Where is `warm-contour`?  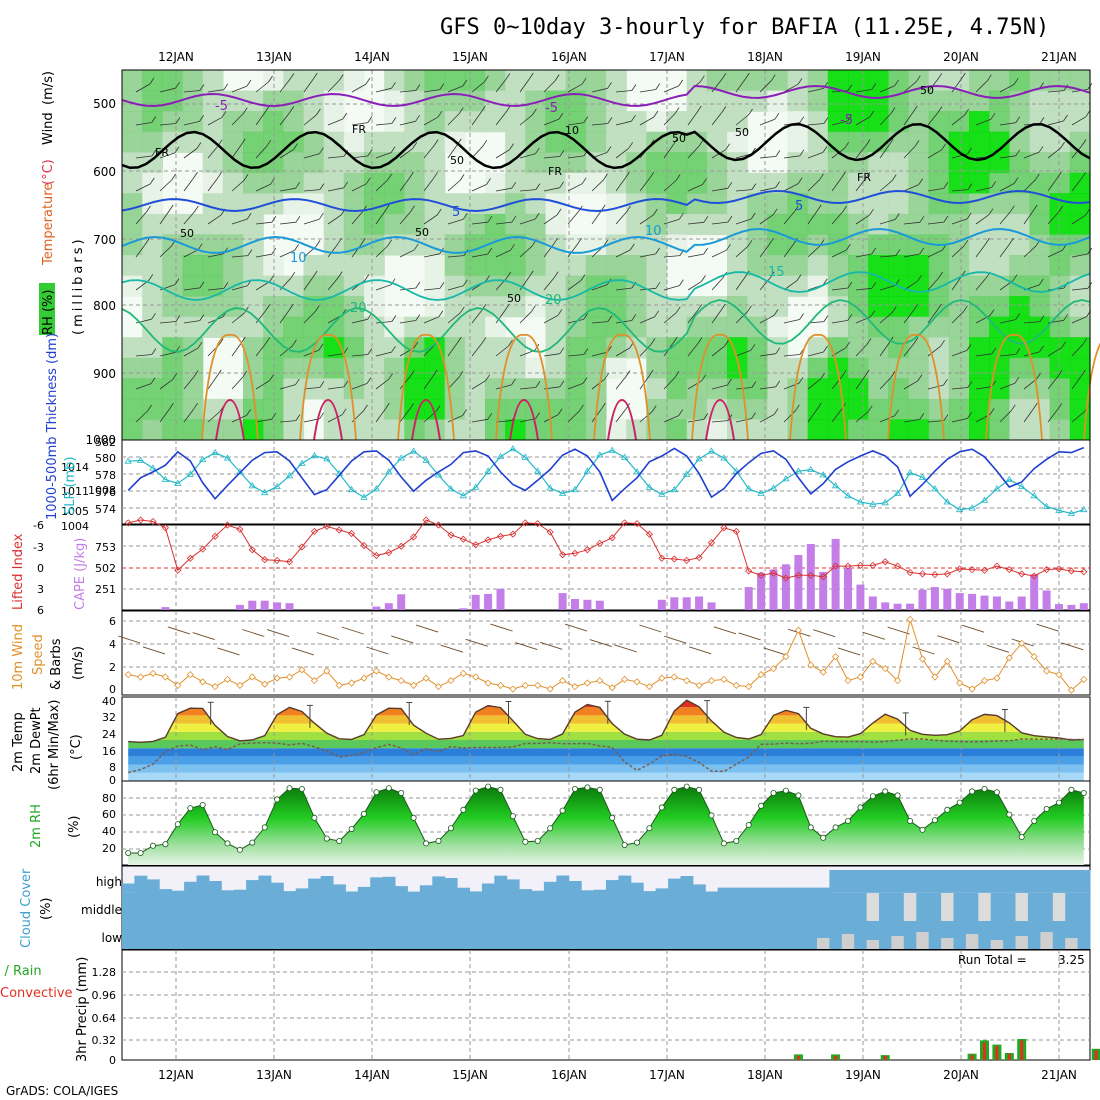
warm-contour is located at coordinates (916, 387).